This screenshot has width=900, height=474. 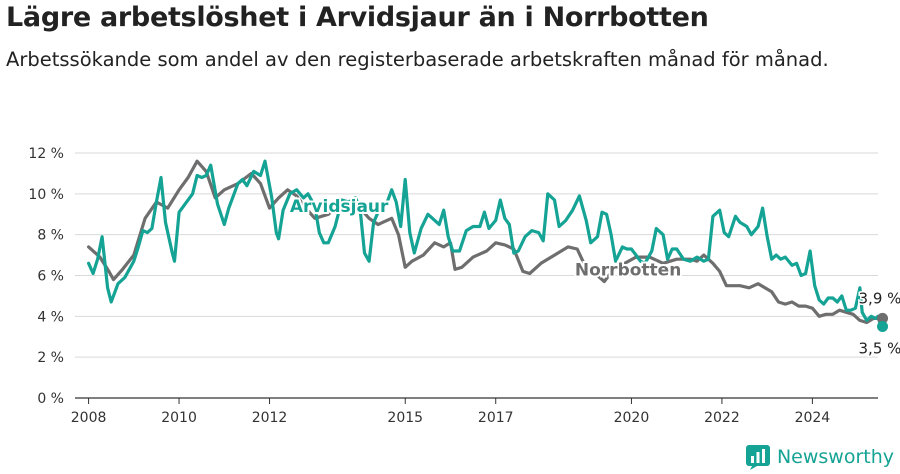 I want to click on end-dot-arvidsjaur, so click(x=883, y=327).